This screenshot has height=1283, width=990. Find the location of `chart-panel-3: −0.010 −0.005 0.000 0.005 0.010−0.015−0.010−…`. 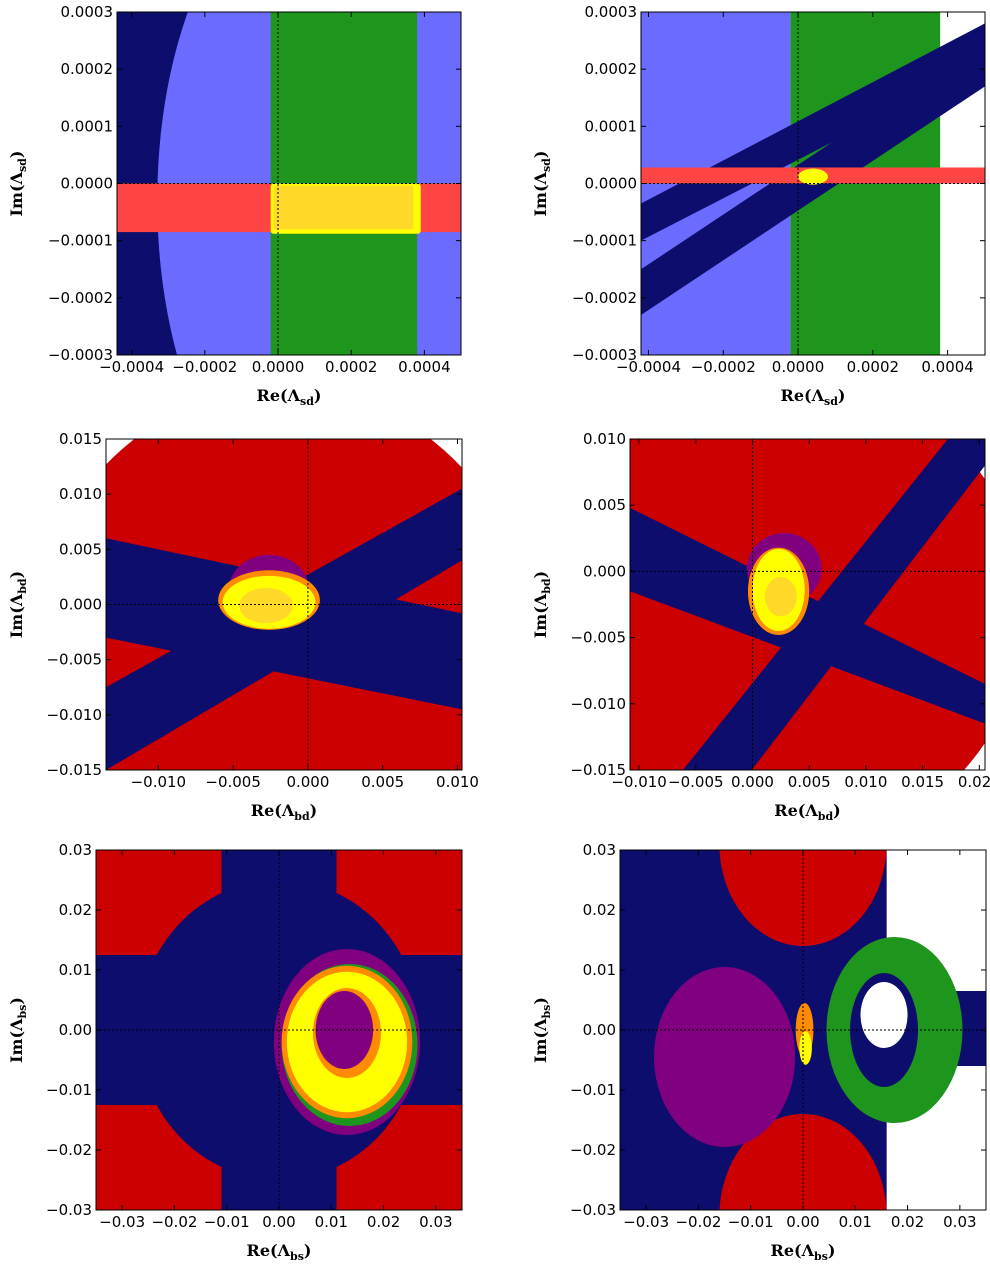

chart-panel-3: −0.010 −0.005 0.000 0.005 0.010−0.015−0.010−… is located at coordinates (243, 626).